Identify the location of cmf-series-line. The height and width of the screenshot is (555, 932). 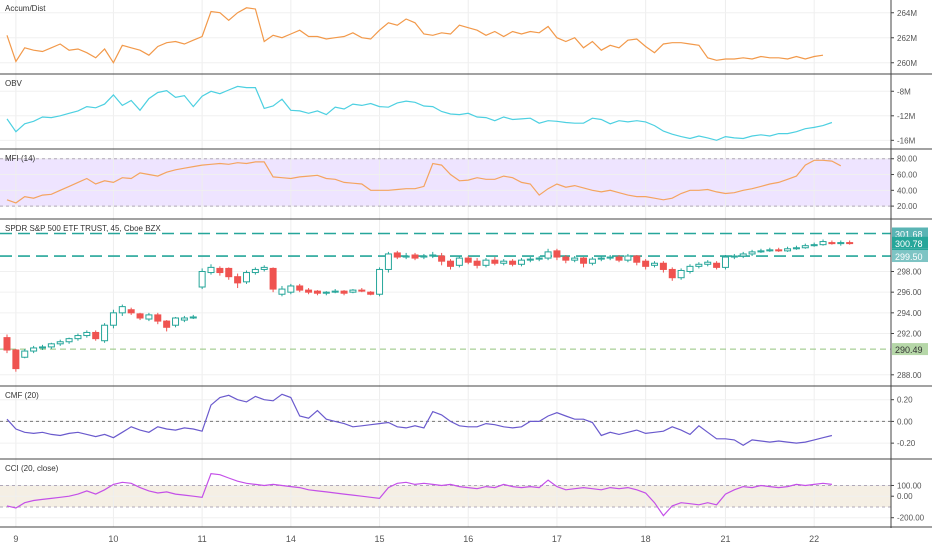
(419, 420).